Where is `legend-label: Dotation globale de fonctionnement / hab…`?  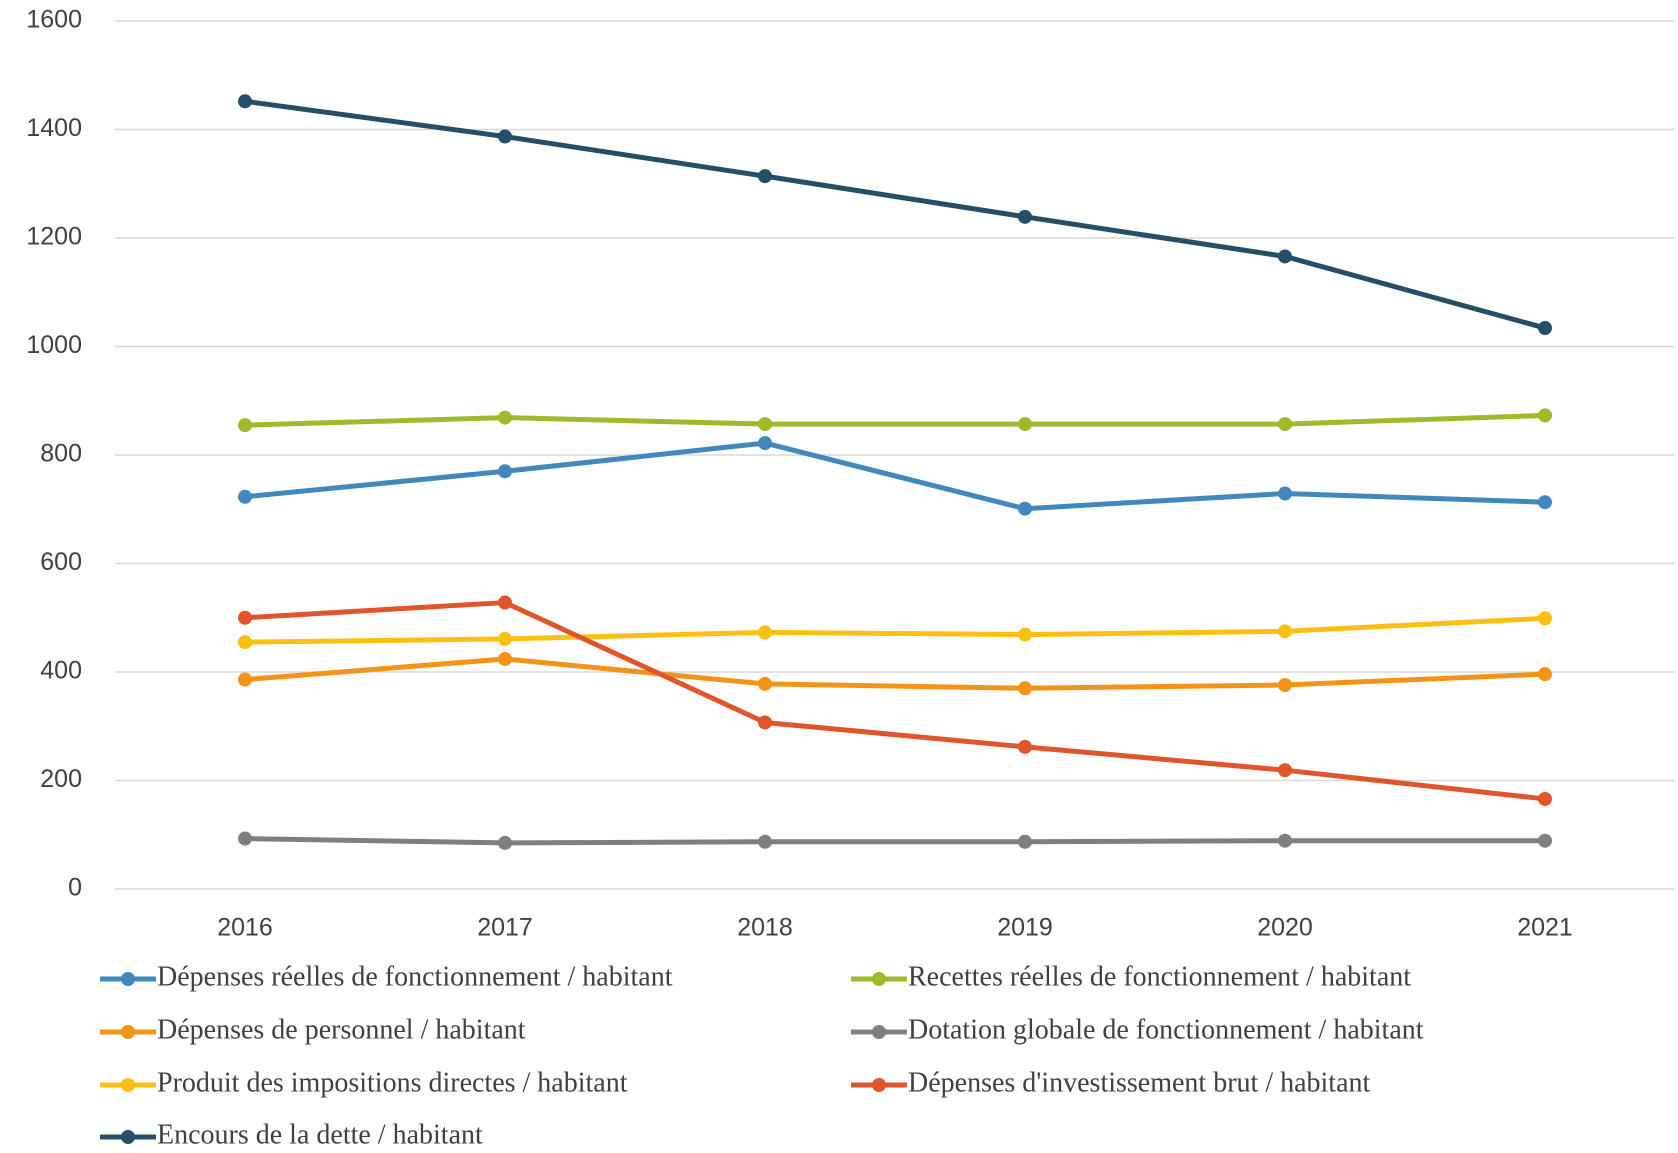
legend-label: Dotation globale de fonctionnement / hab… is located at coordinates (1166, 1029).